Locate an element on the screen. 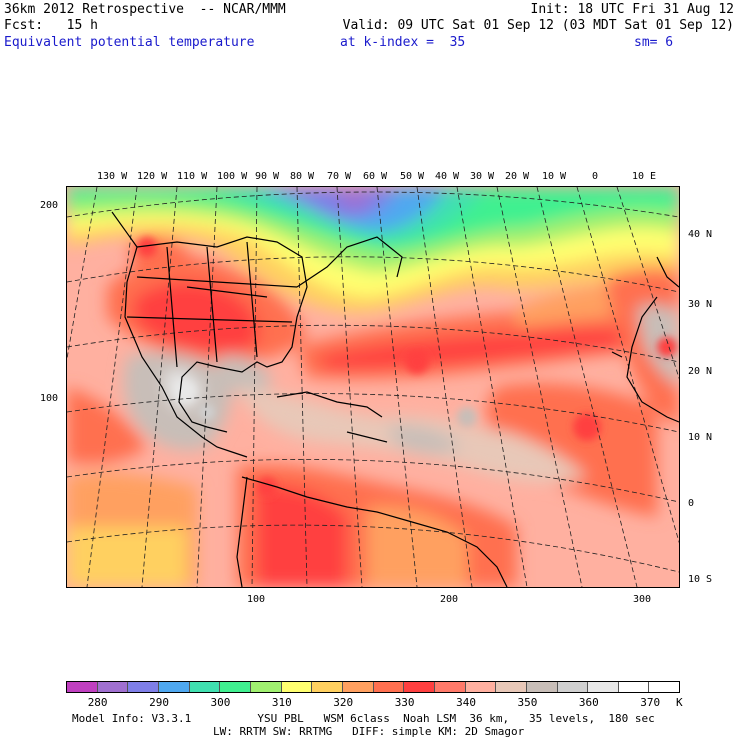  colorbar-unit: K is located at coordinates (679, 702).